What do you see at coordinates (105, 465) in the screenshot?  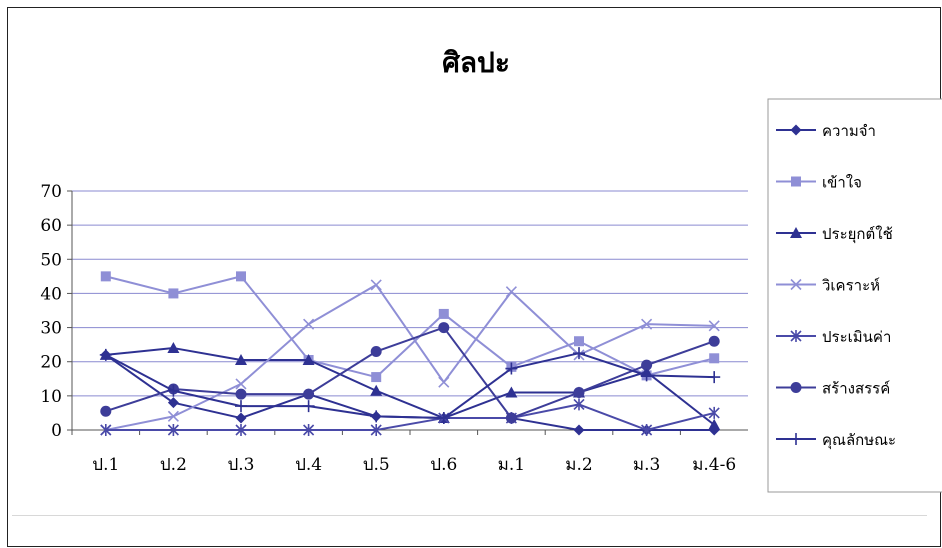 I see `x-tick-label: ป.1` at bounding box center [105, 465].